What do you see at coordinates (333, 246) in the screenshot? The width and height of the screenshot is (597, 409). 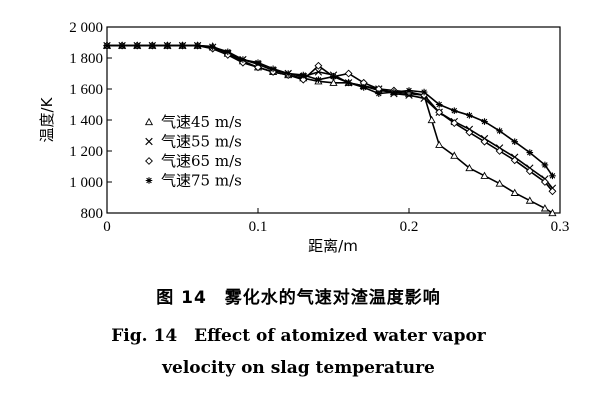 I see `x-axis-title: 距离/m` at bounding box center [333, 246].